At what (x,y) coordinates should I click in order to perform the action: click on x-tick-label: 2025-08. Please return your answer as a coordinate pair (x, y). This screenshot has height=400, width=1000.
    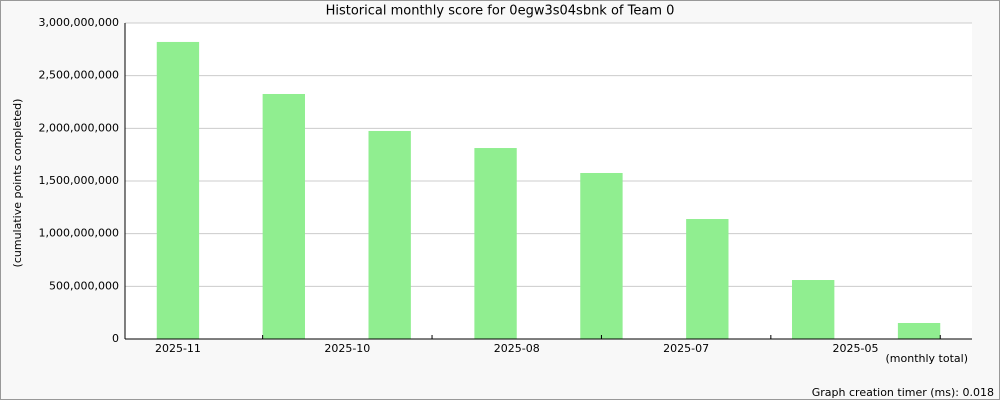
    Looking at the image, I should click on (517, 348).